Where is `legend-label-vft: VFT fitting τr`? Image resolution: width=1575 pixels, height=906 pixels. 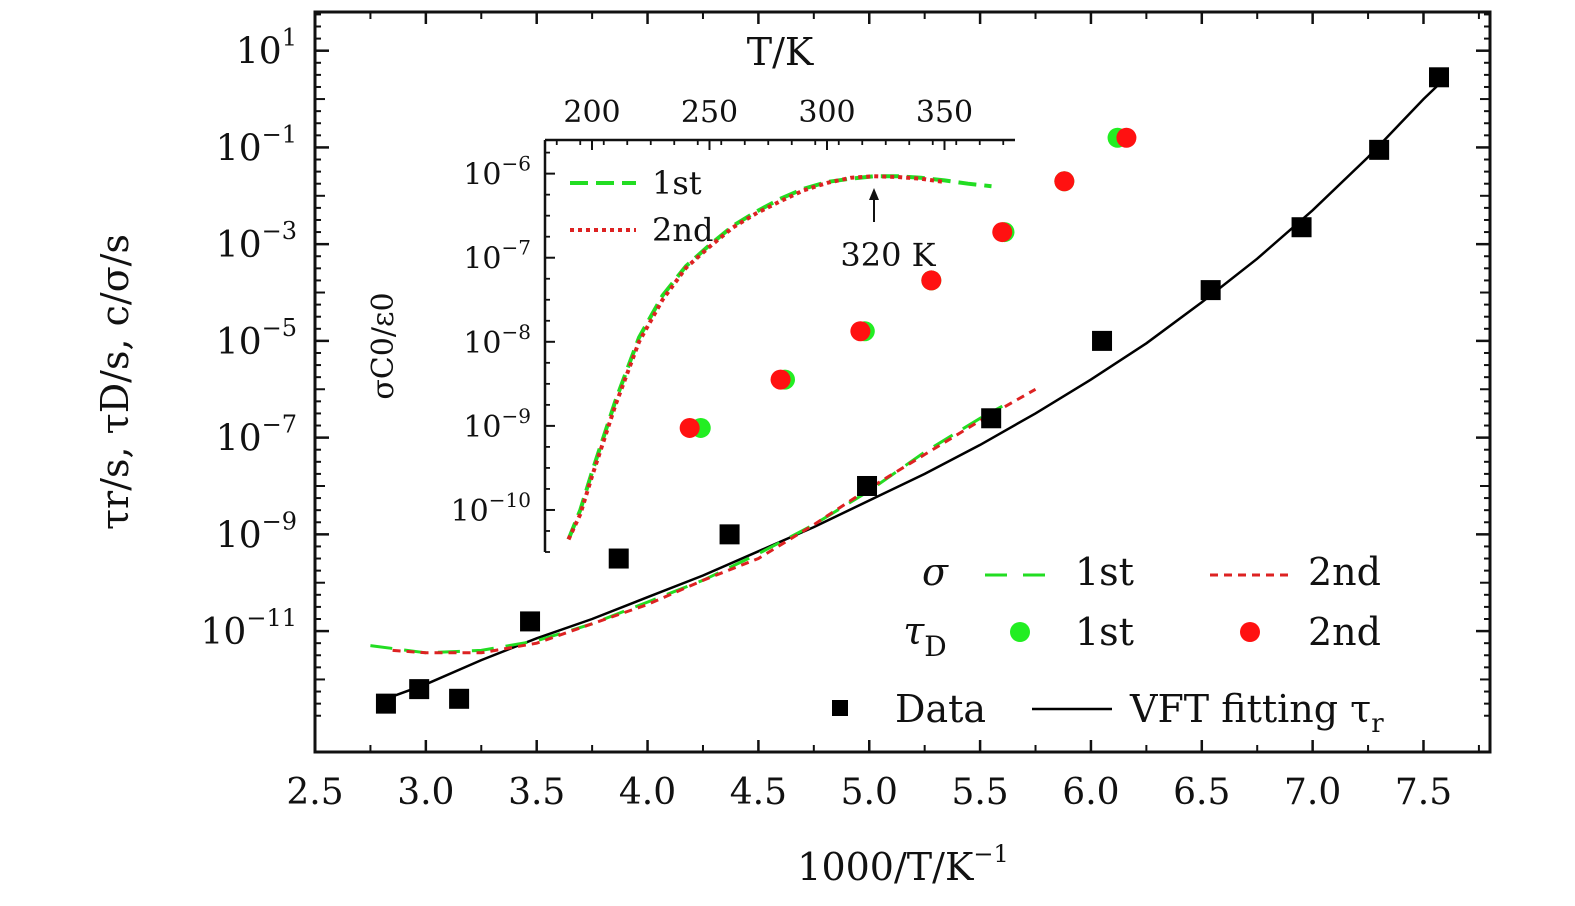 legend-label-vft: VFT fitting τr is located at coordinates (1256, 713).